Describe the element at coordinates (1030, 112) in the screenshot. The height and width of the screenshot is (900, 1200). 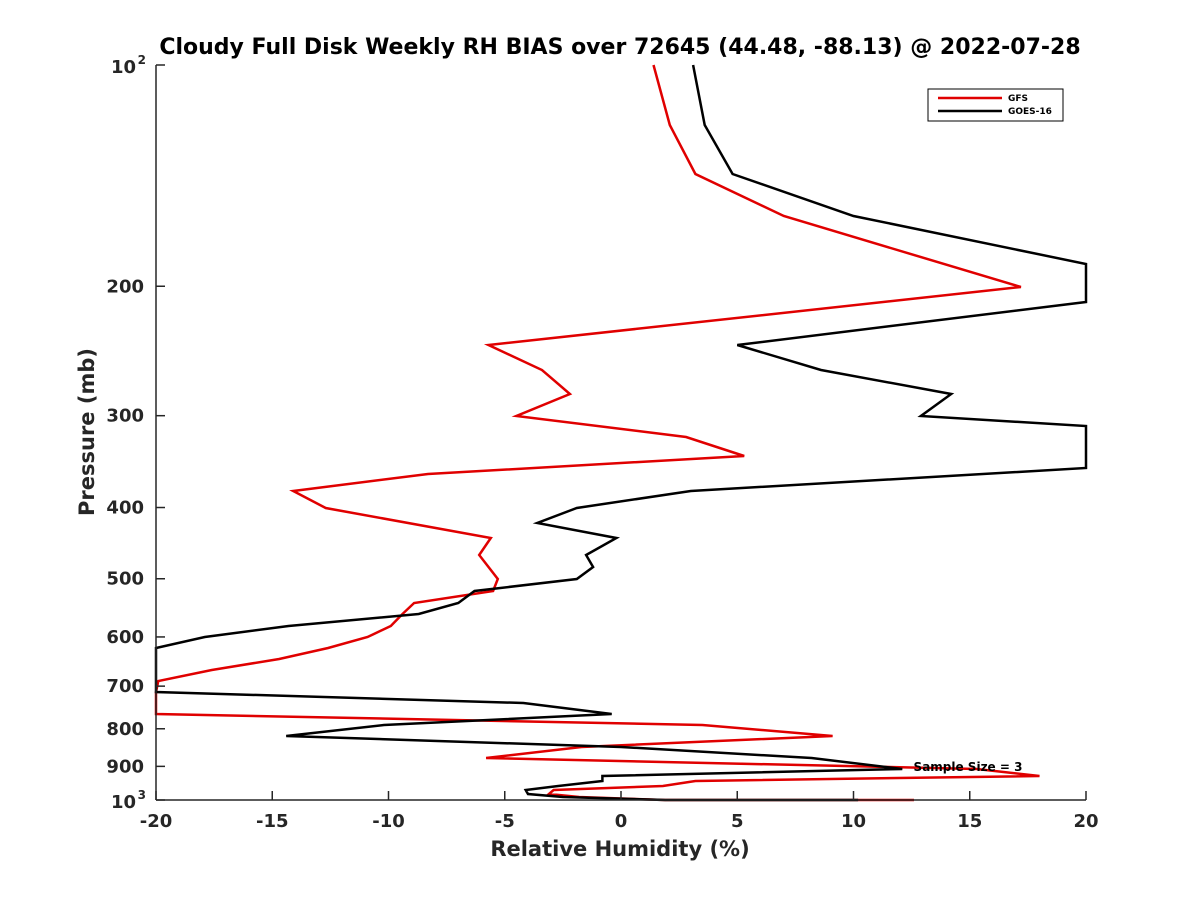
I see `legend-entry: GOES-16` at that location.